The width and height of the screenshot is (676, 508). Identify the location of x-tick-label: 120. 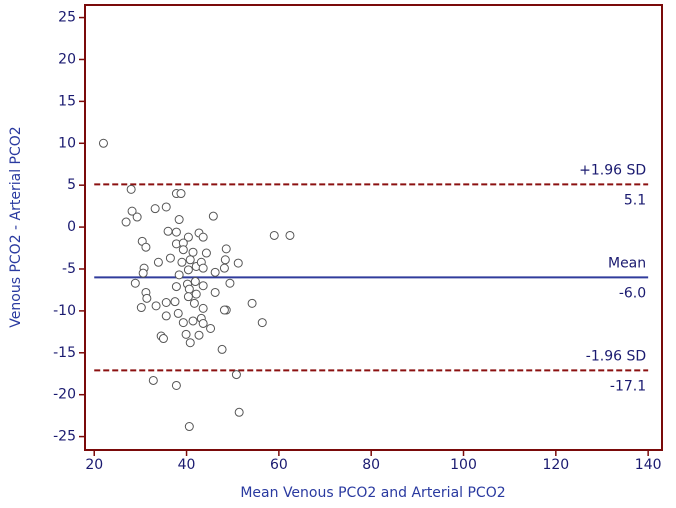
(555, 465).